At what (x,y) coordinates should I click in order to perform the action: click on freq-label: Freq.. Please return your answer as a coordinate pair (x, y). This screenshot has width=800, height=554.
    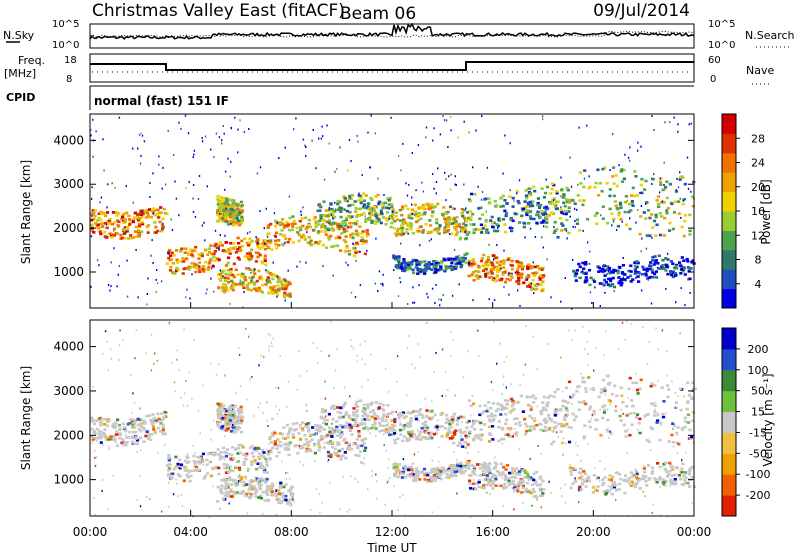
    Looking at the image, I should click on (31, 60).